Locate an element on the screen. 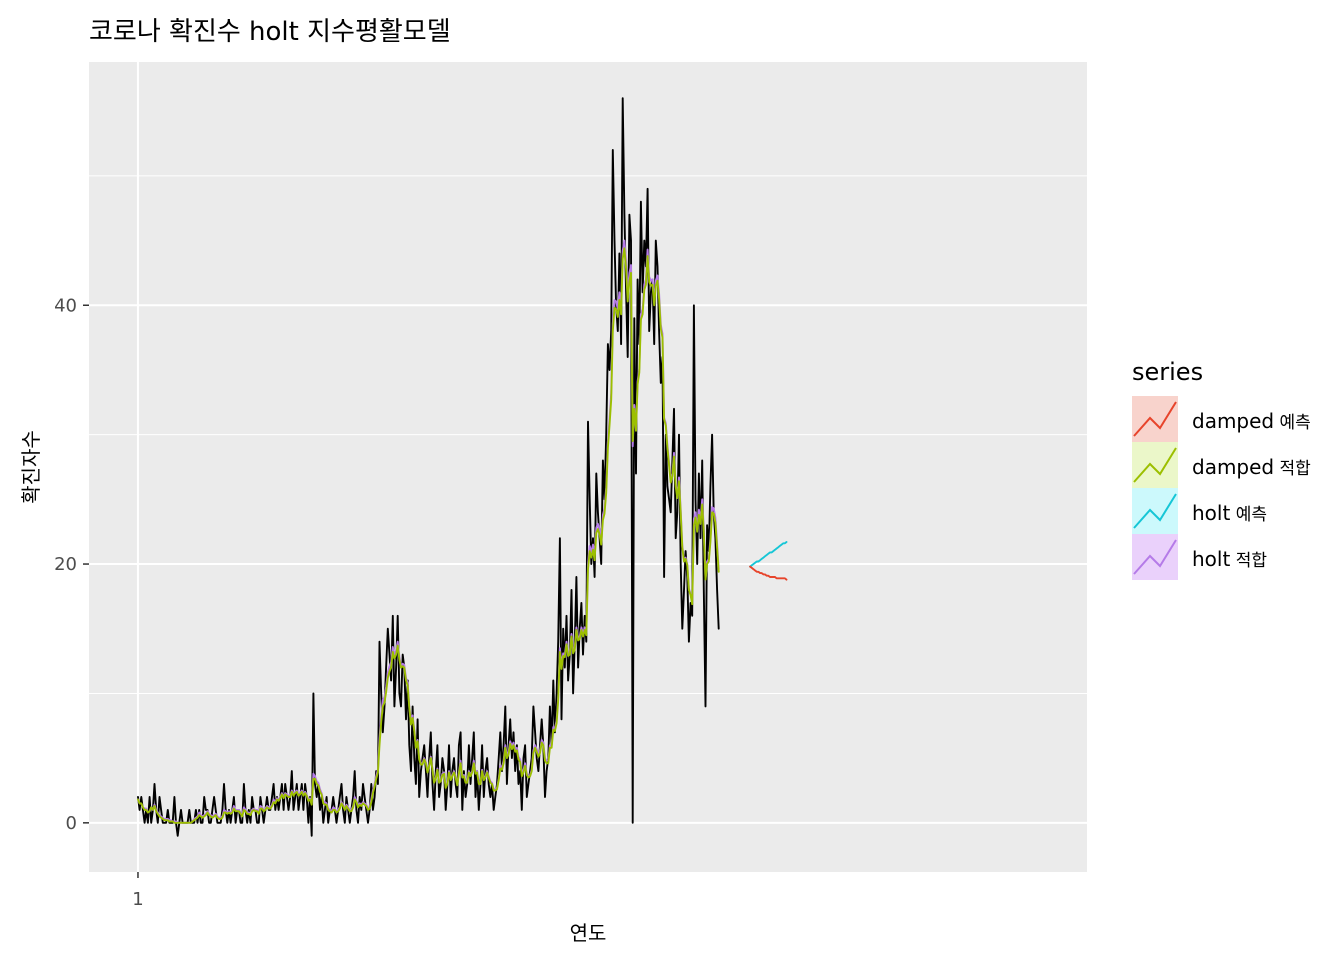 This screenshot has width=1344, height=960. legend-title: series is located at coordinates (1167, 372).